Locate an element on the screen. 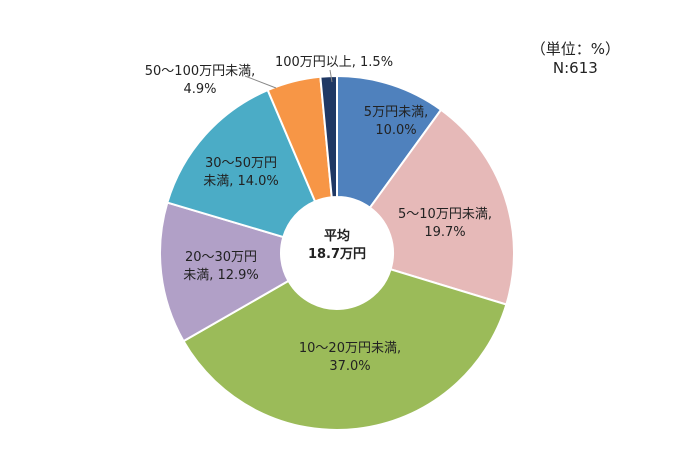 Image resolution: width=678 pixels, height=471 pixels. center-label-line-2: 18.7万円 is located at coordinates (337, 254).